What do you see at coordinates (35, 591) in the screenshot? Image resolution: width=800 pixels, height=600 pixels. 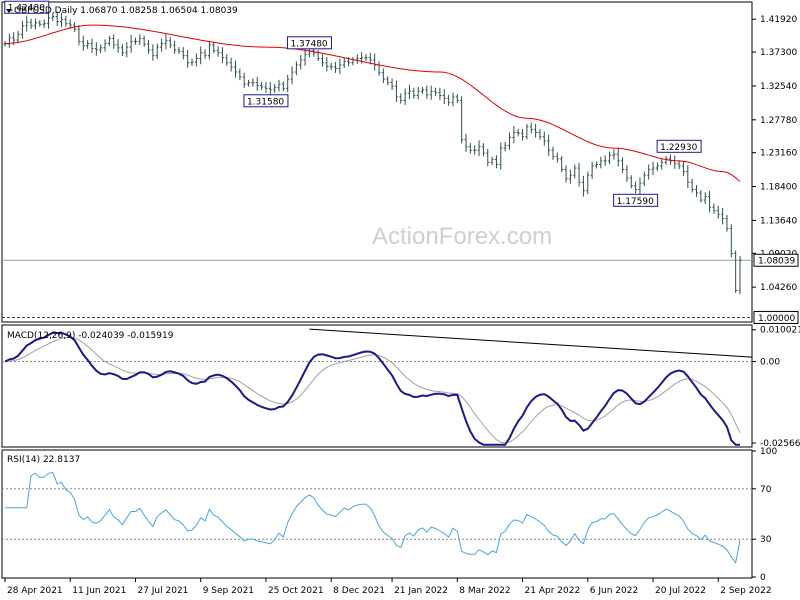 I see `x-tick-label: 28 Apr 2021` at bounding box center [35, 591].